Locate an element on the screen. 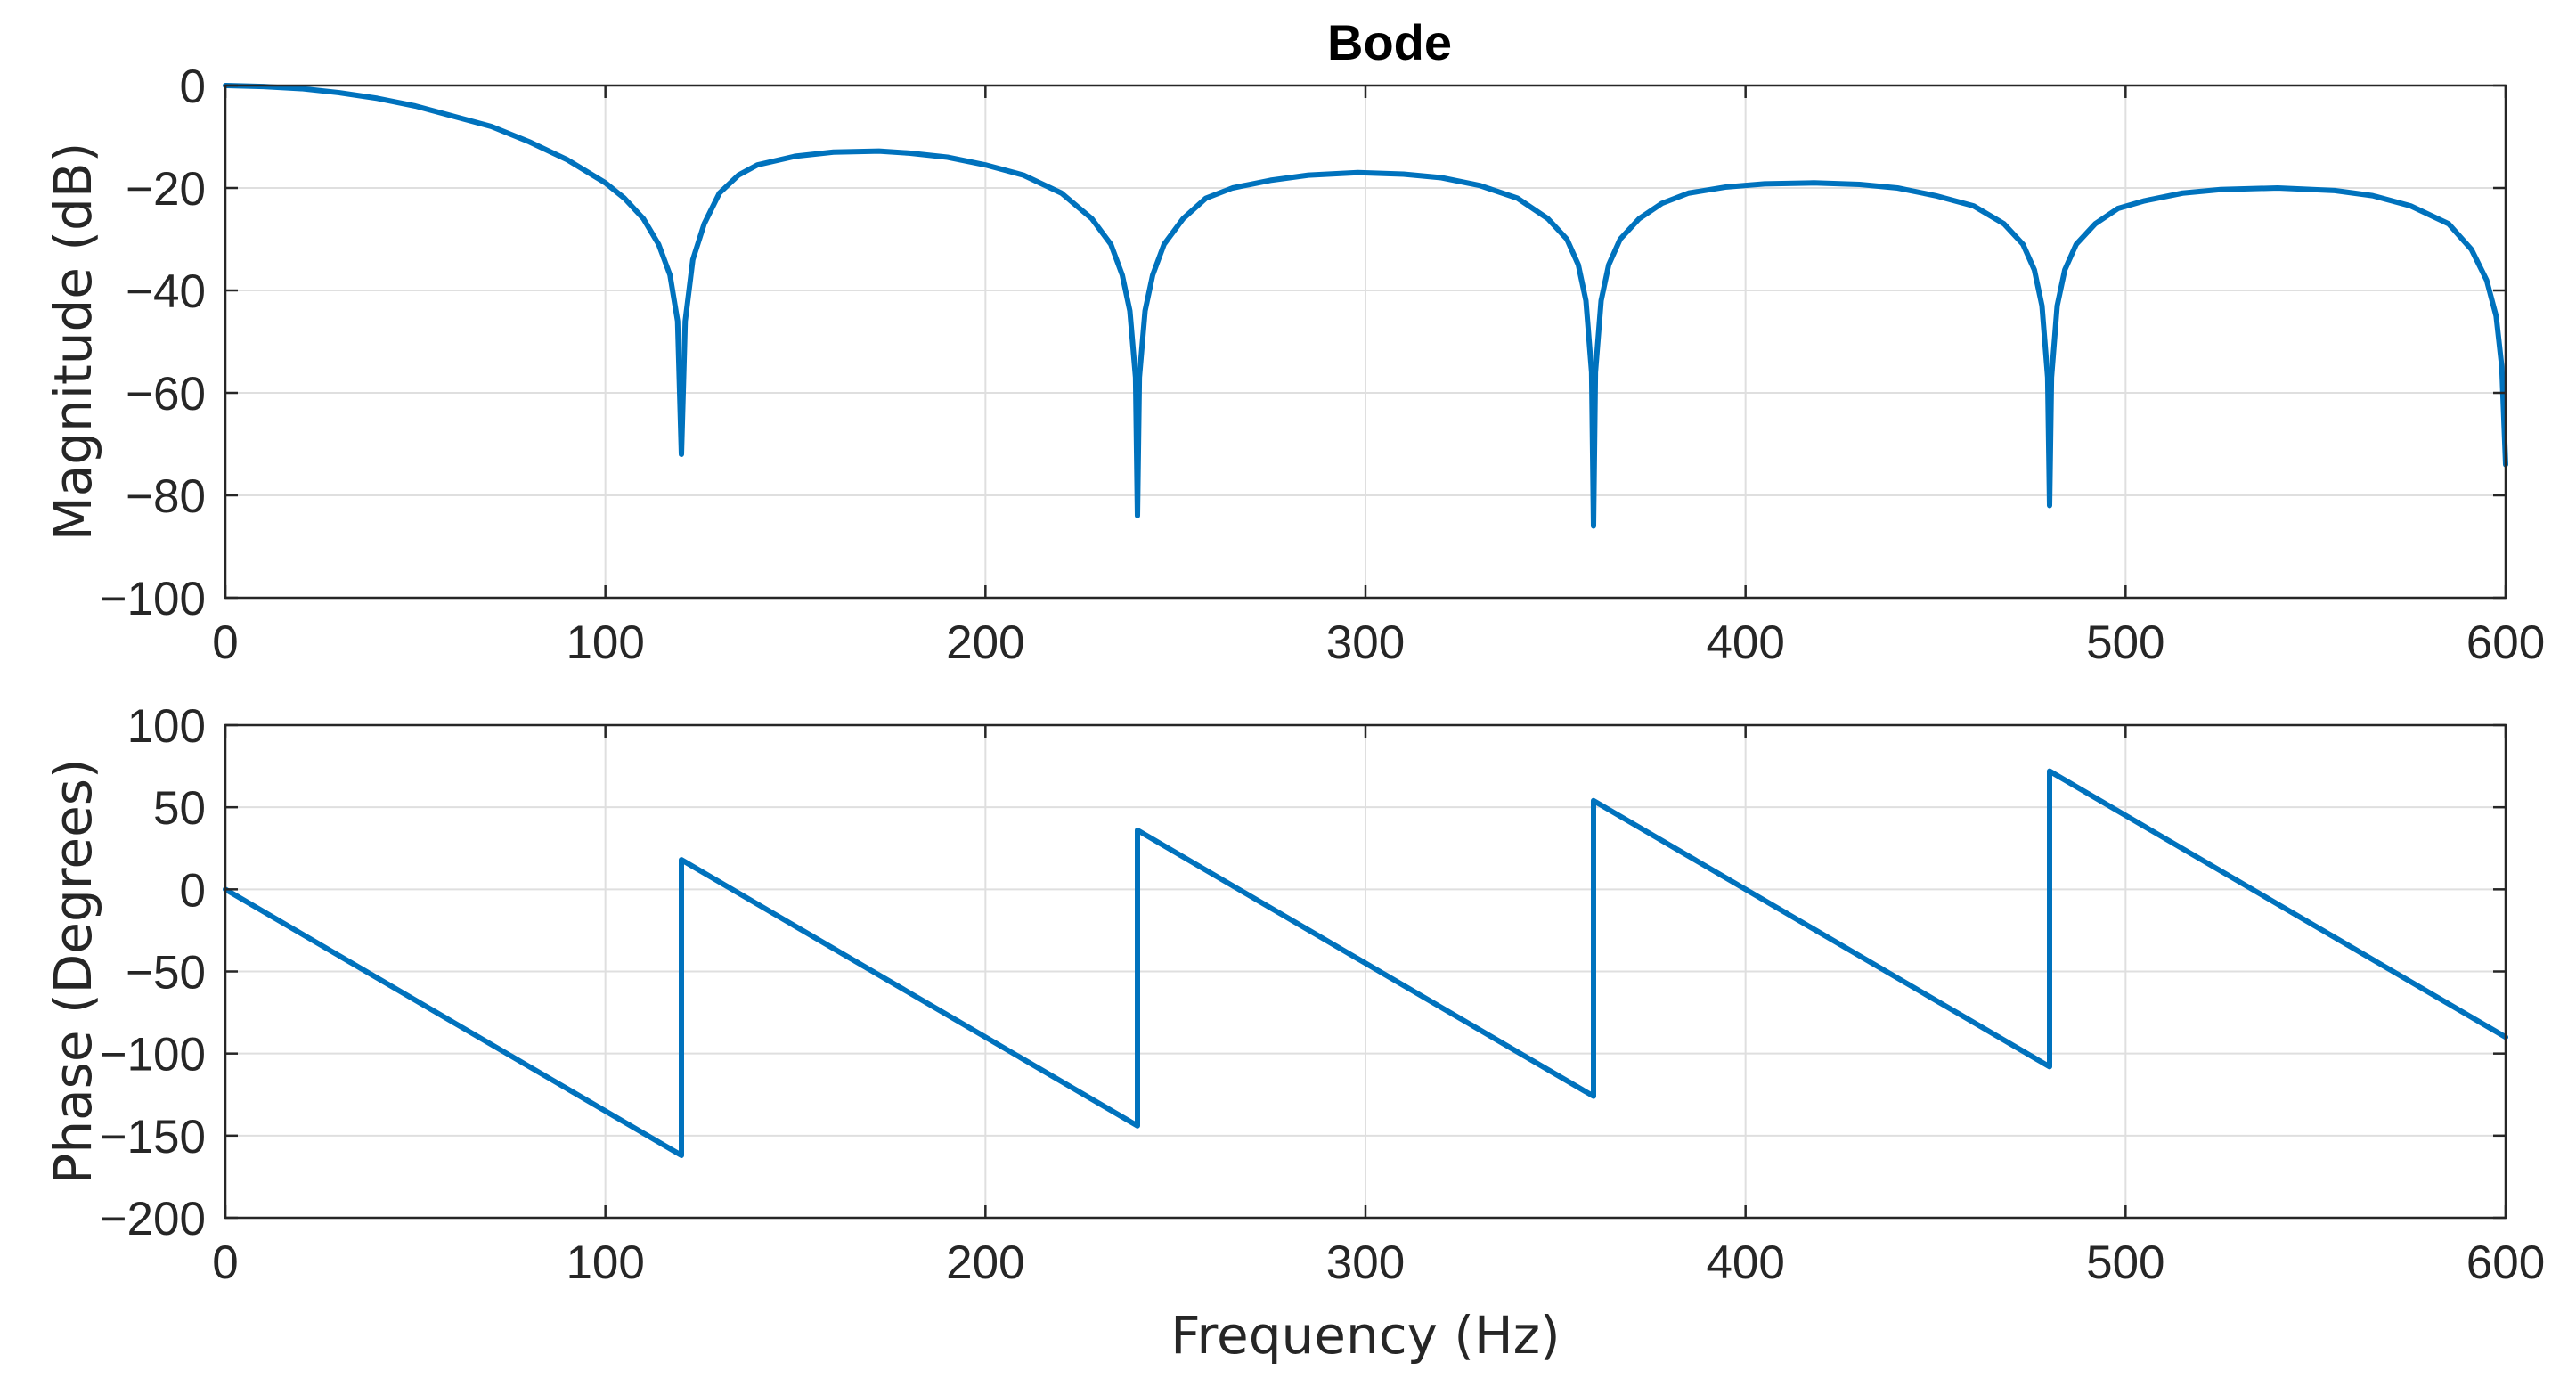 This screenshot has width=2576, height=1379. magnitude-x-tick-label: 600 is located at coordinates (2505, 643).